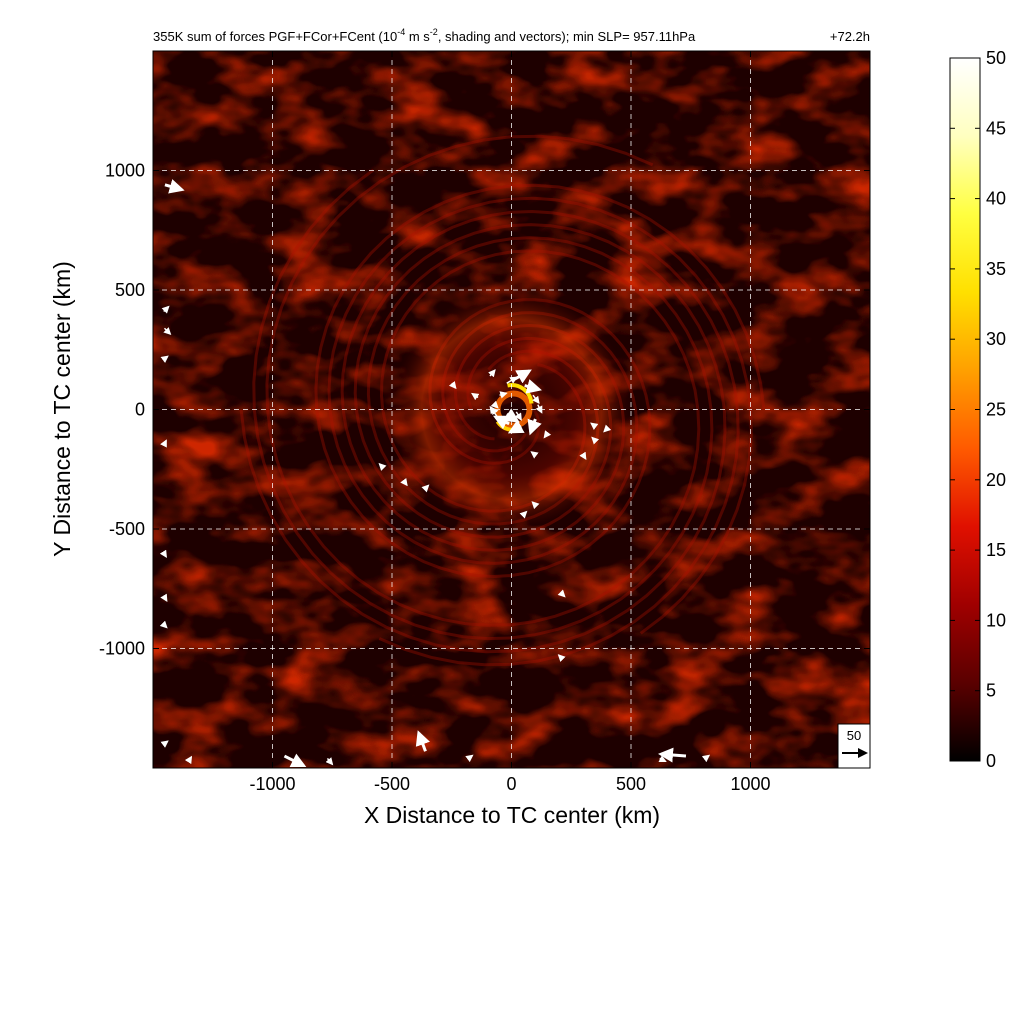  Describe the element at coordinates (520, 393) in the screenshot. I see `eyewall-max-arc` at that location.